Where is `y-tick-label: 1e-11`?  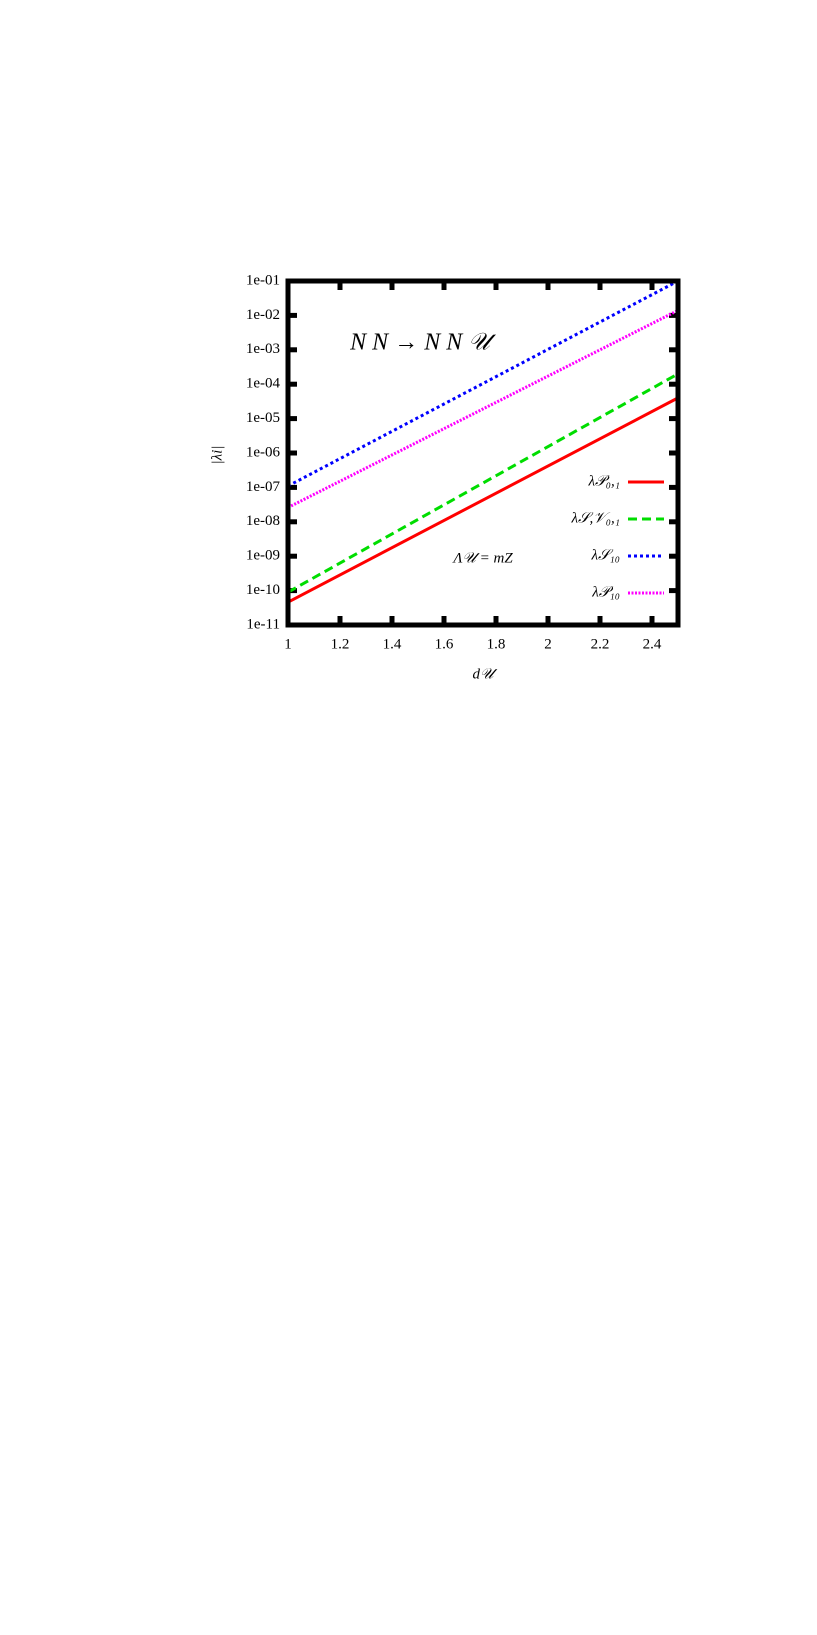 y-tick-label: 1e-11 is located at coordinates (263, 624).